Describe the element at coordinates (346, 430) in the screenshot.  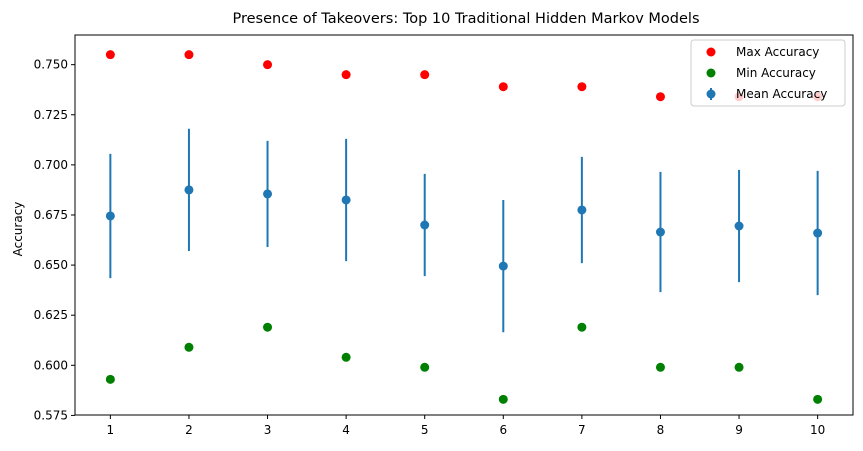
I see `x-tick-label: 4` at that location.